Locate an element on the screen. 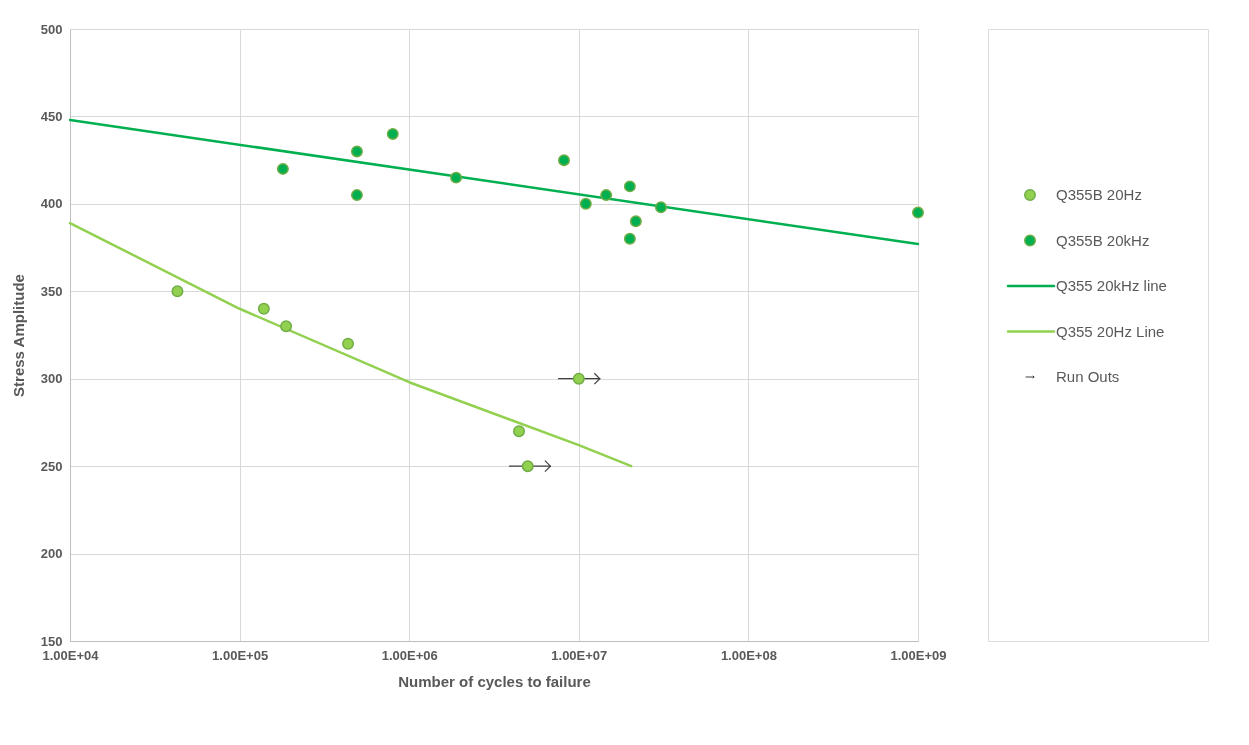  x-tick-label: 1.00E+08 is located at coordinates (748, 655).